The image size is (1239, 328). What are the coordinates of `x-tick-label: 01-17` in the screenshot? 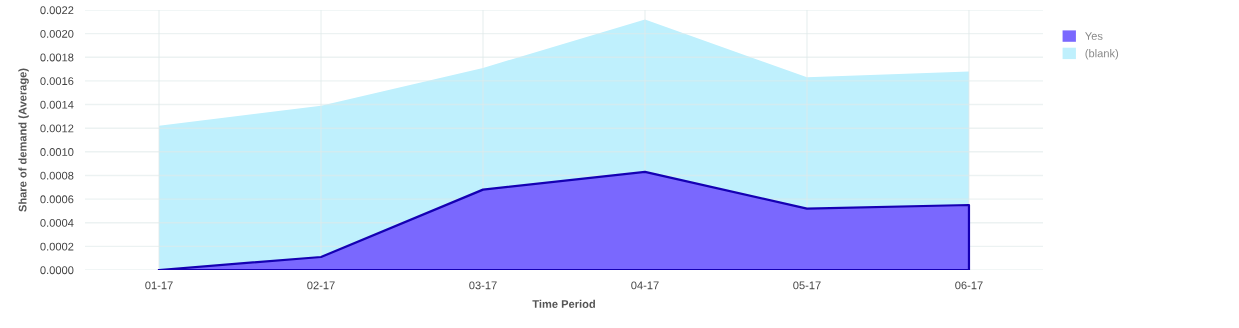 It's located at (159, 285).